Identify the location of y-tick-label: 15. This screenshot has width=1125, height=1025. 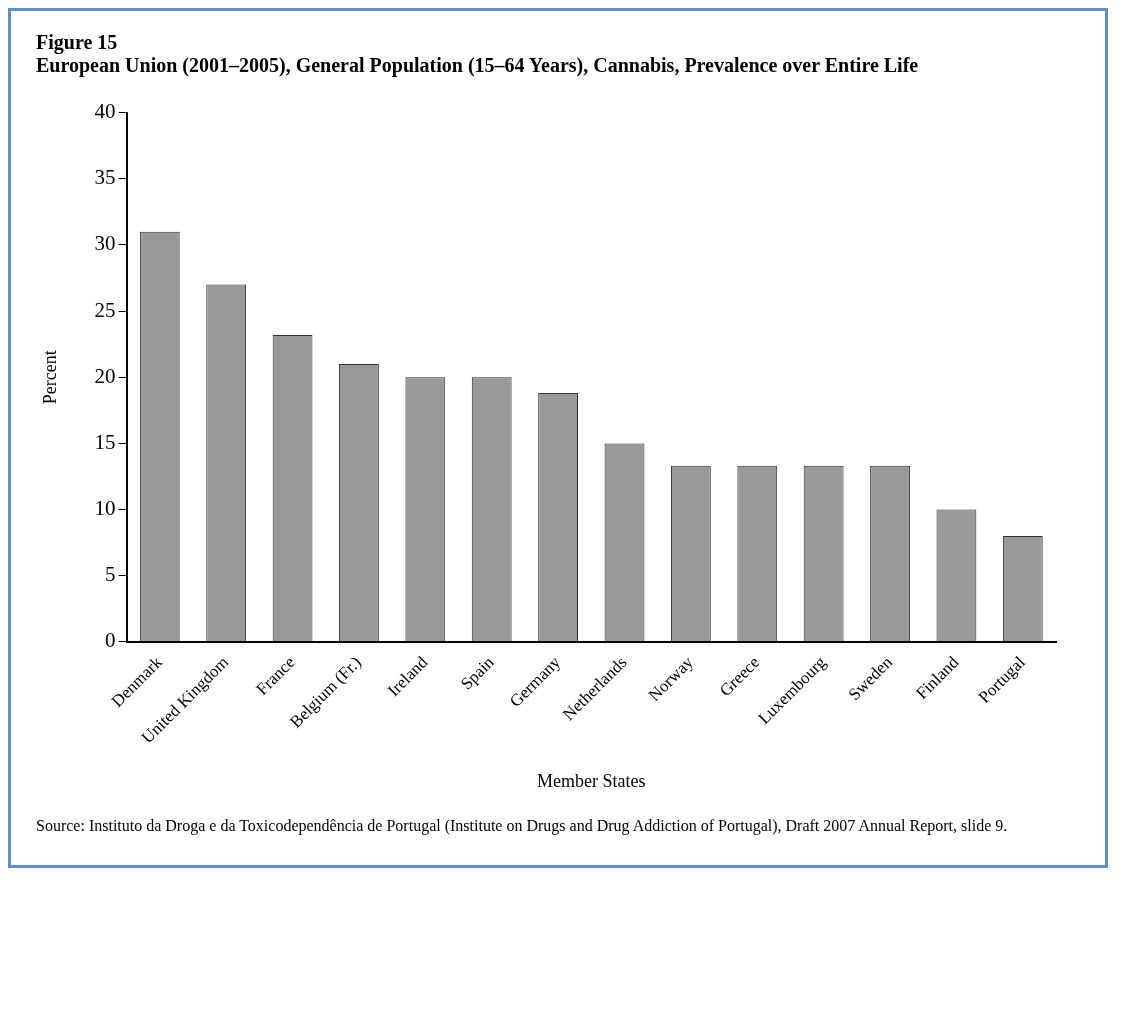
(105, 441).